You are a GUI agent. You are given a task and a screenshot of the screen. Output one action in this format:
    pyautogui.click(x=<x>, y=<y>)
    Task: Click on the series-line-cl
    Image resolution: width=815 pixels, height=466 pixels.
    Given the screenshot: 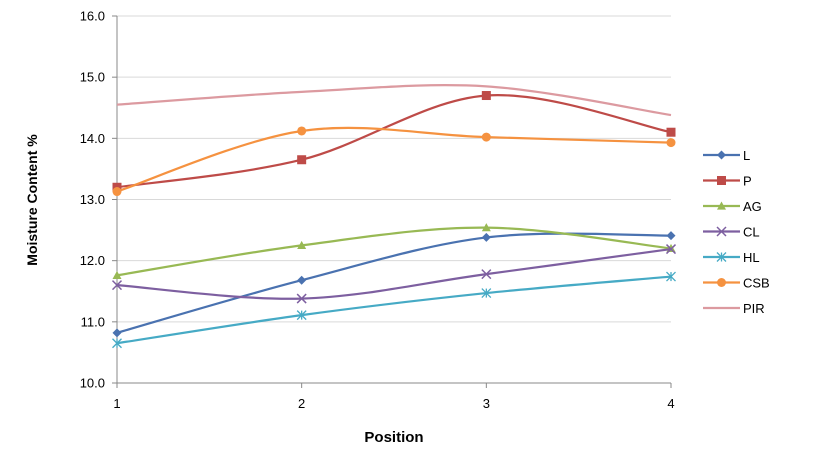 What is the action you would take?
    pyautogui.click(x=394, y=273)
    